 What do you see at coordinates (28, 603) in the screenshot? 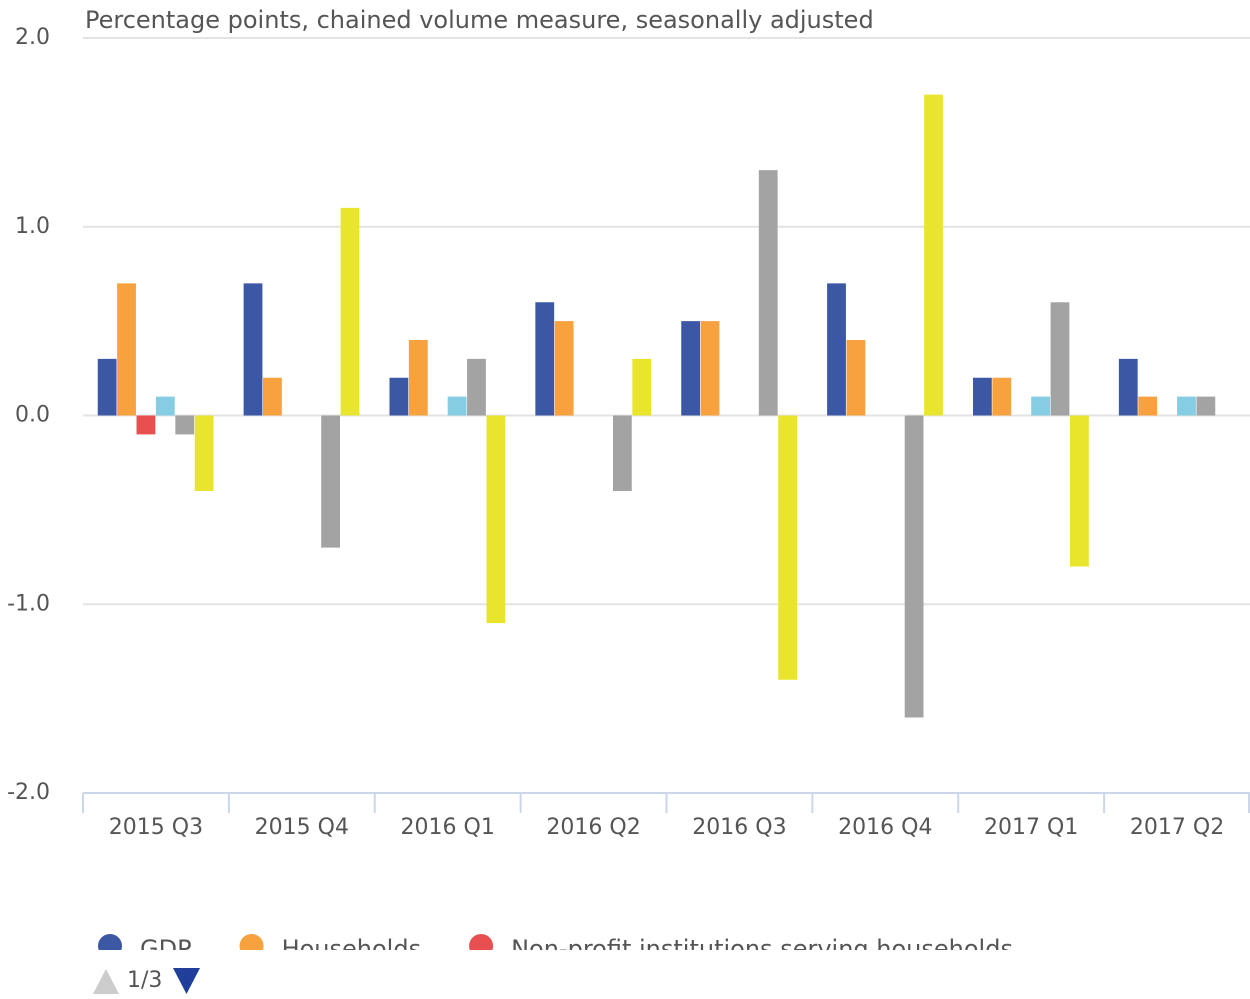
I see `y-tick-label: -1.0` at bounding box center [28, 603].